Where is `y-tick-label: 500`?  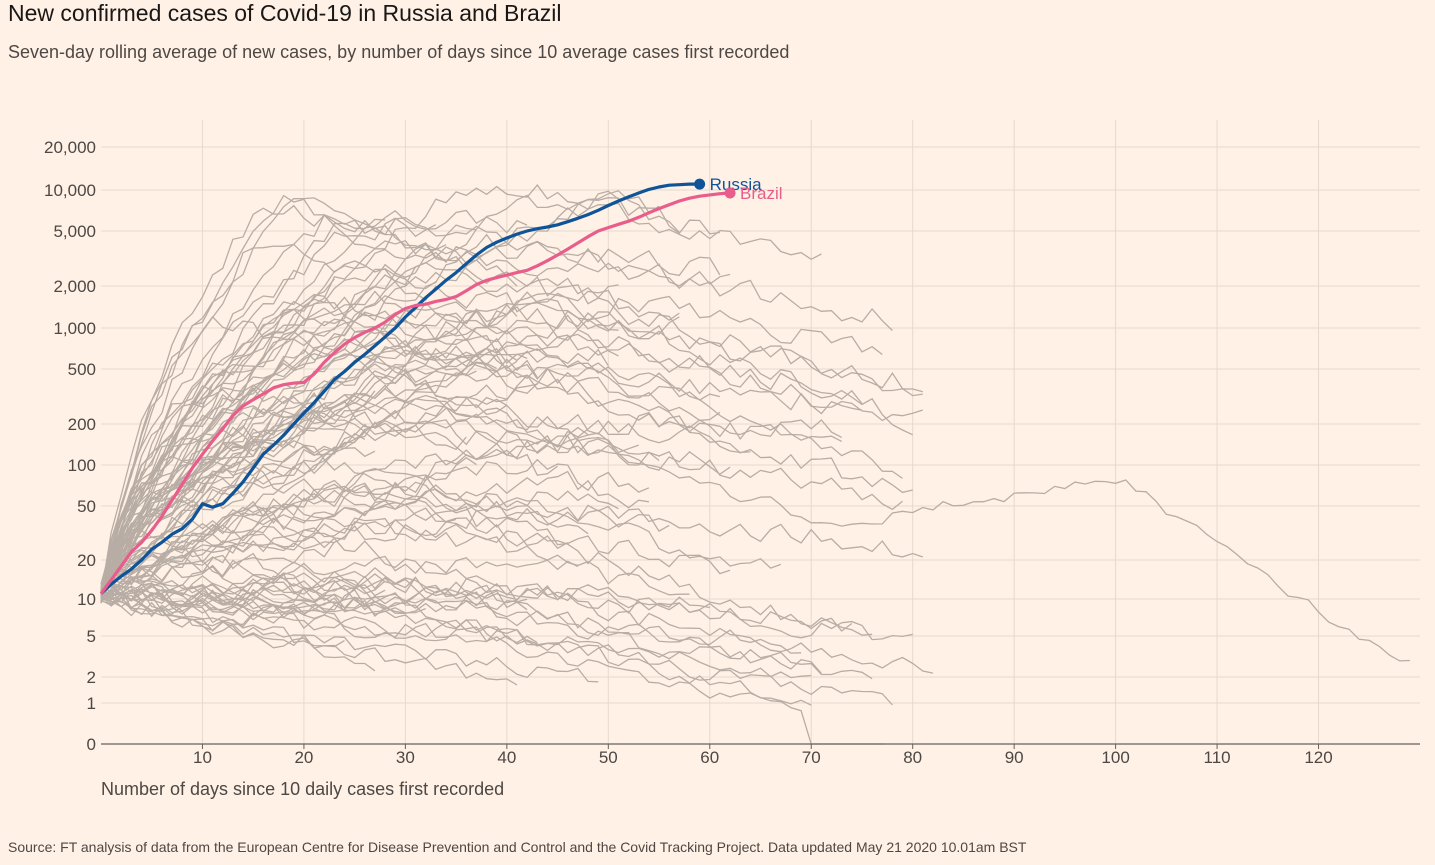 y-tick-label: 500 is located at coordinates (82, 369).